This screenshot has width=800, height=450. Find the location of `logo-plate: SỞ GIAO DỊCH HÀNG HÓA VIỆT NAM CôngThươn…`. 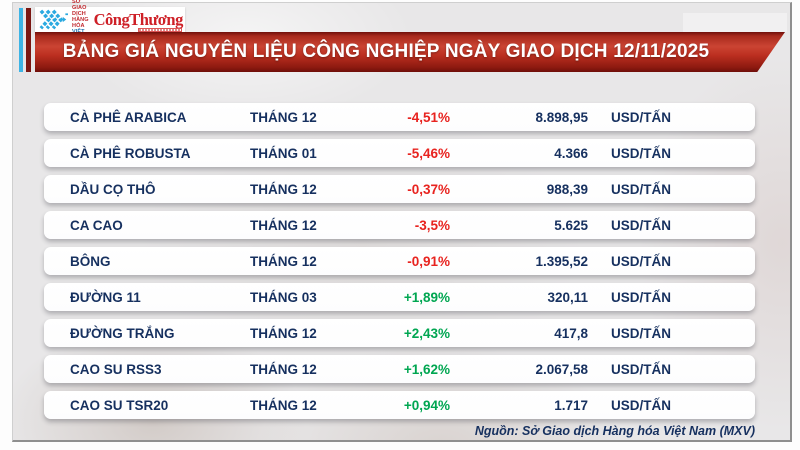

logo-plate: SỞ GIAO DỊCH HÀNG HÓA VIỆT NAM CôngThươn… is located at coordinates (110, 20).